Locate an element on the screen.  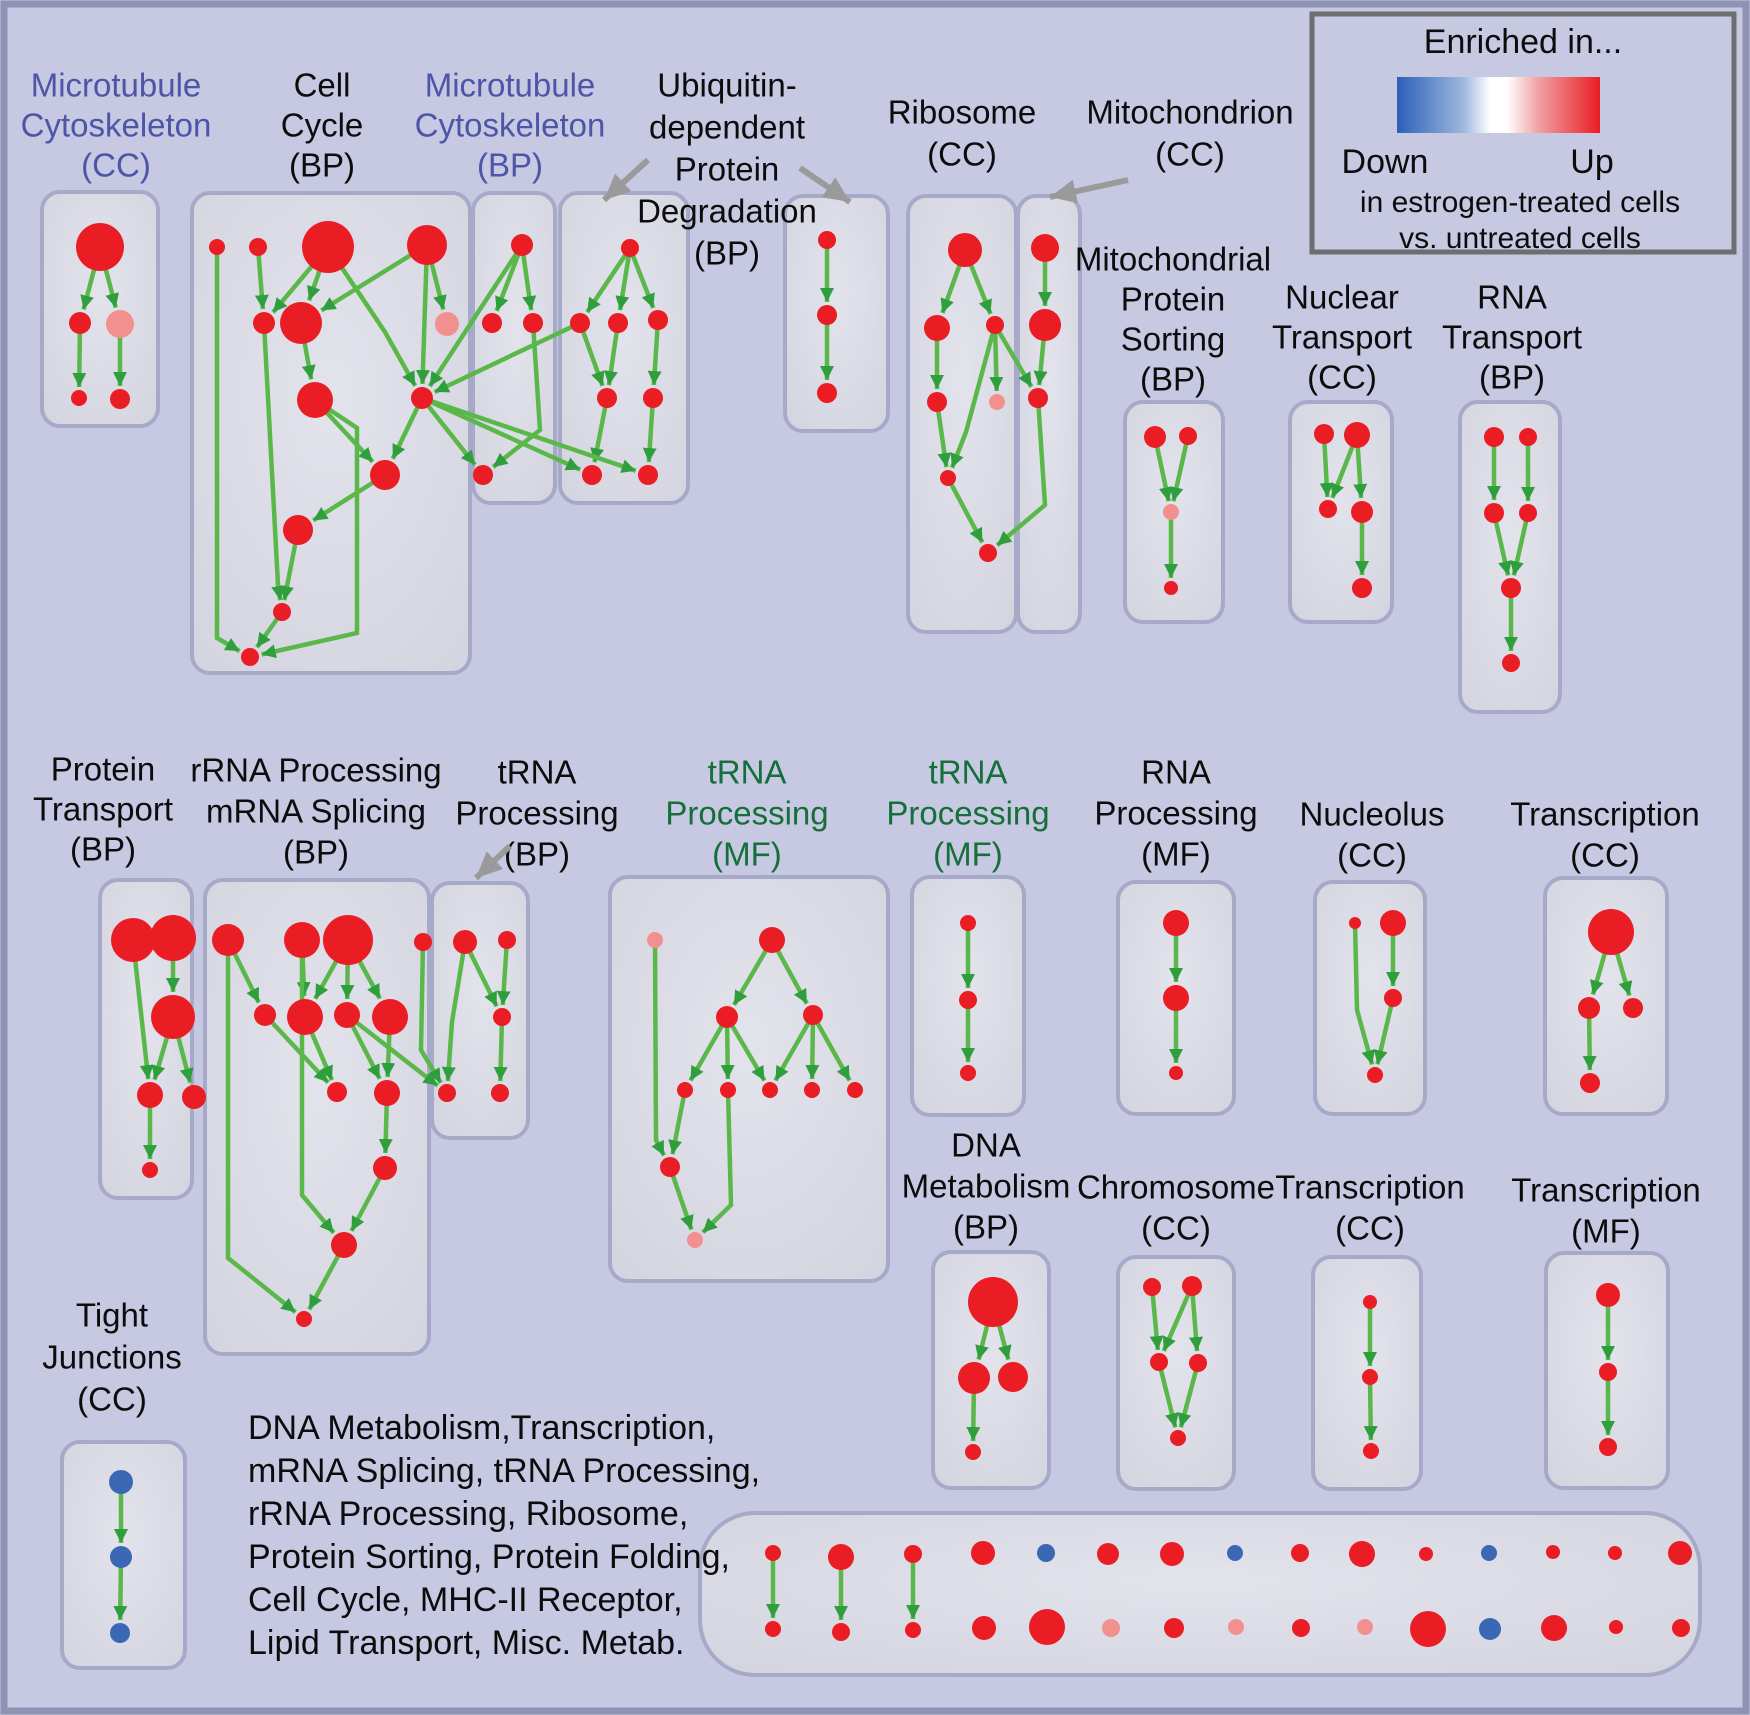
cluster-label-microtubule-cytoskeleton-cc-line0: Microtubule is located at coordinates (116, 85).